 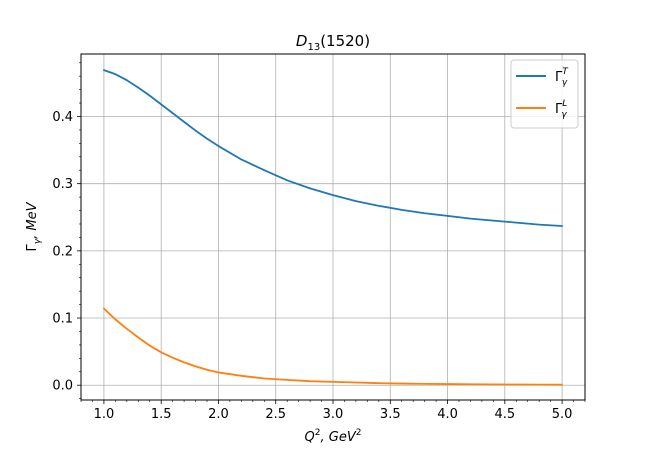 I want to click on x-tick-label: 3.0, so click(x=333, y=414).